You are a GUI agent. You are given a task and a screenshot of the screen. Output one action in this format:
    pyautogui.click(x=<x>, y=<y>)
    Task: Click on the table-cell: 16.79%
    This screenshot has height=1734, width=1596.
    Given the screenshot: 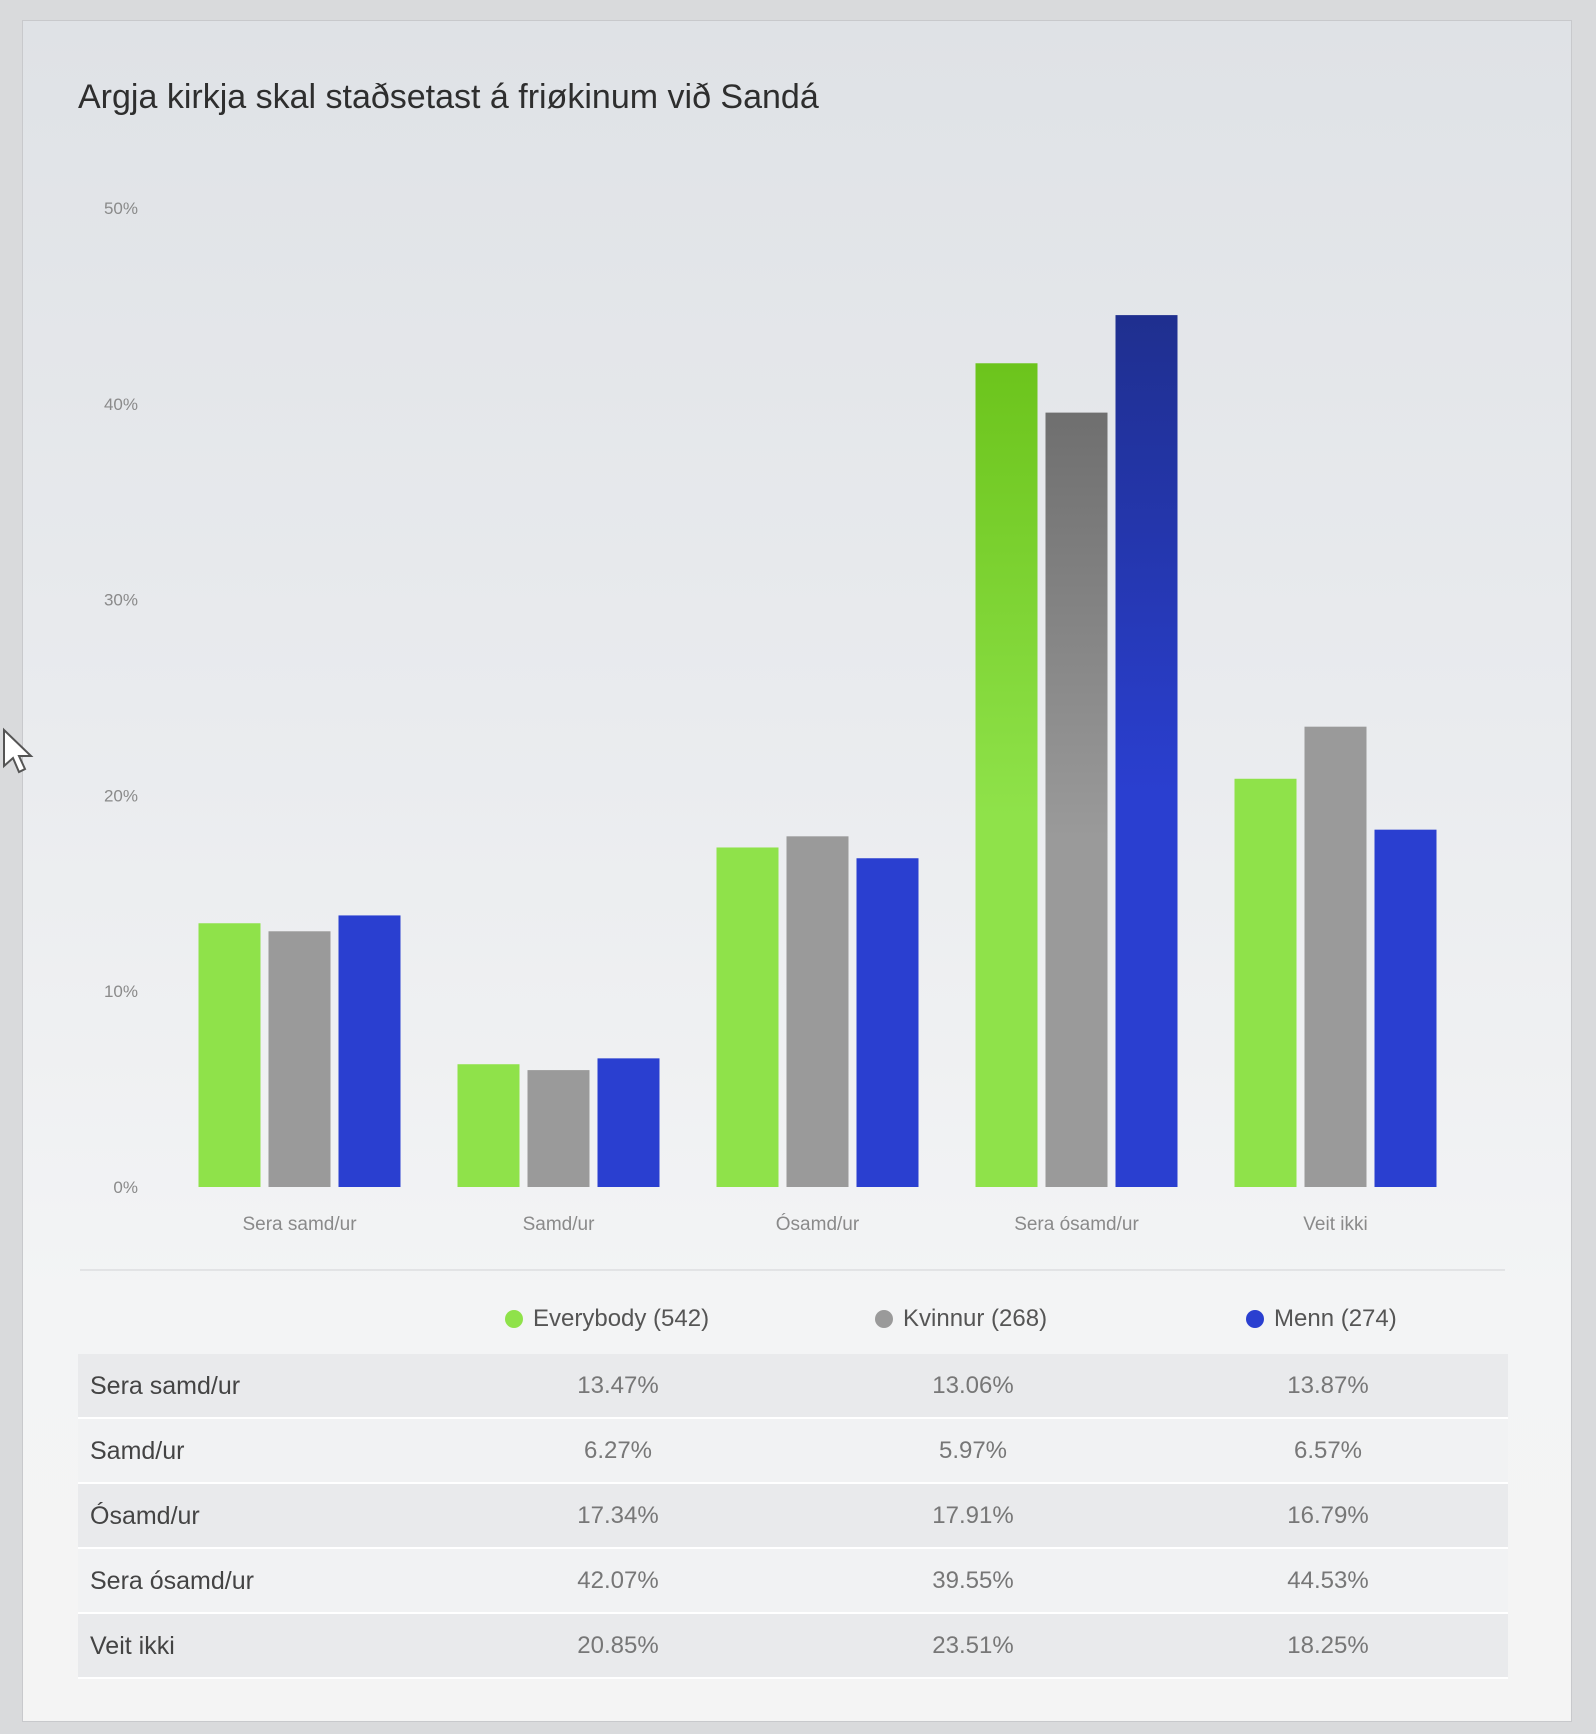 What is the action you would take?
    pyautogui.click(x=1328, y=1515)
    